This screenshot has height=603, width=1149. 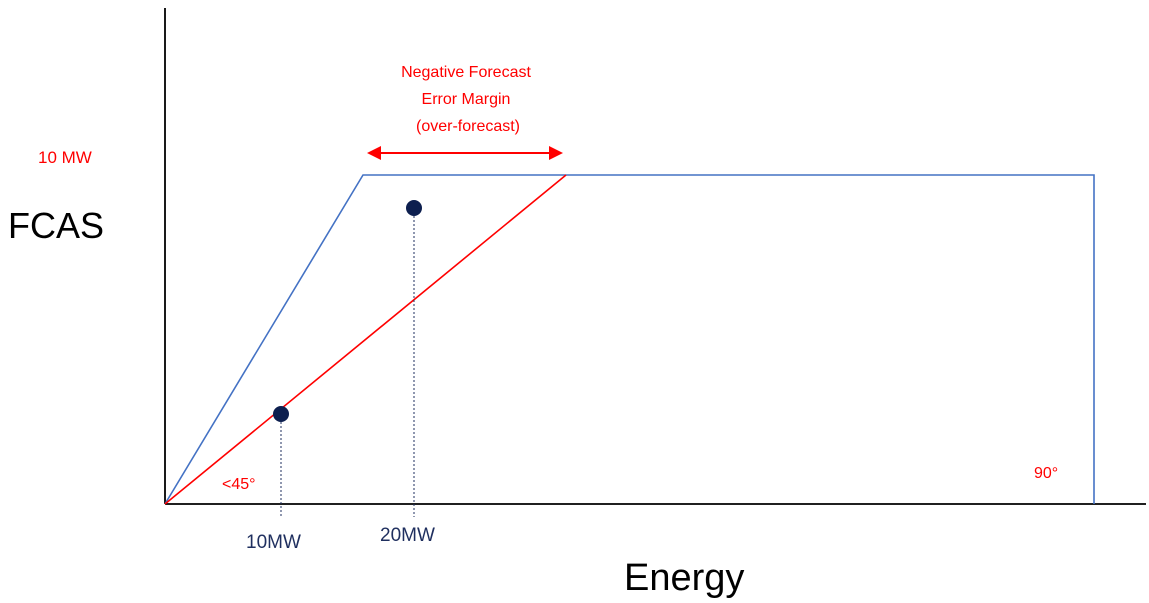 I want to click on error-margin-label-line1: Negative Forecast, so click(x=466, y=72).